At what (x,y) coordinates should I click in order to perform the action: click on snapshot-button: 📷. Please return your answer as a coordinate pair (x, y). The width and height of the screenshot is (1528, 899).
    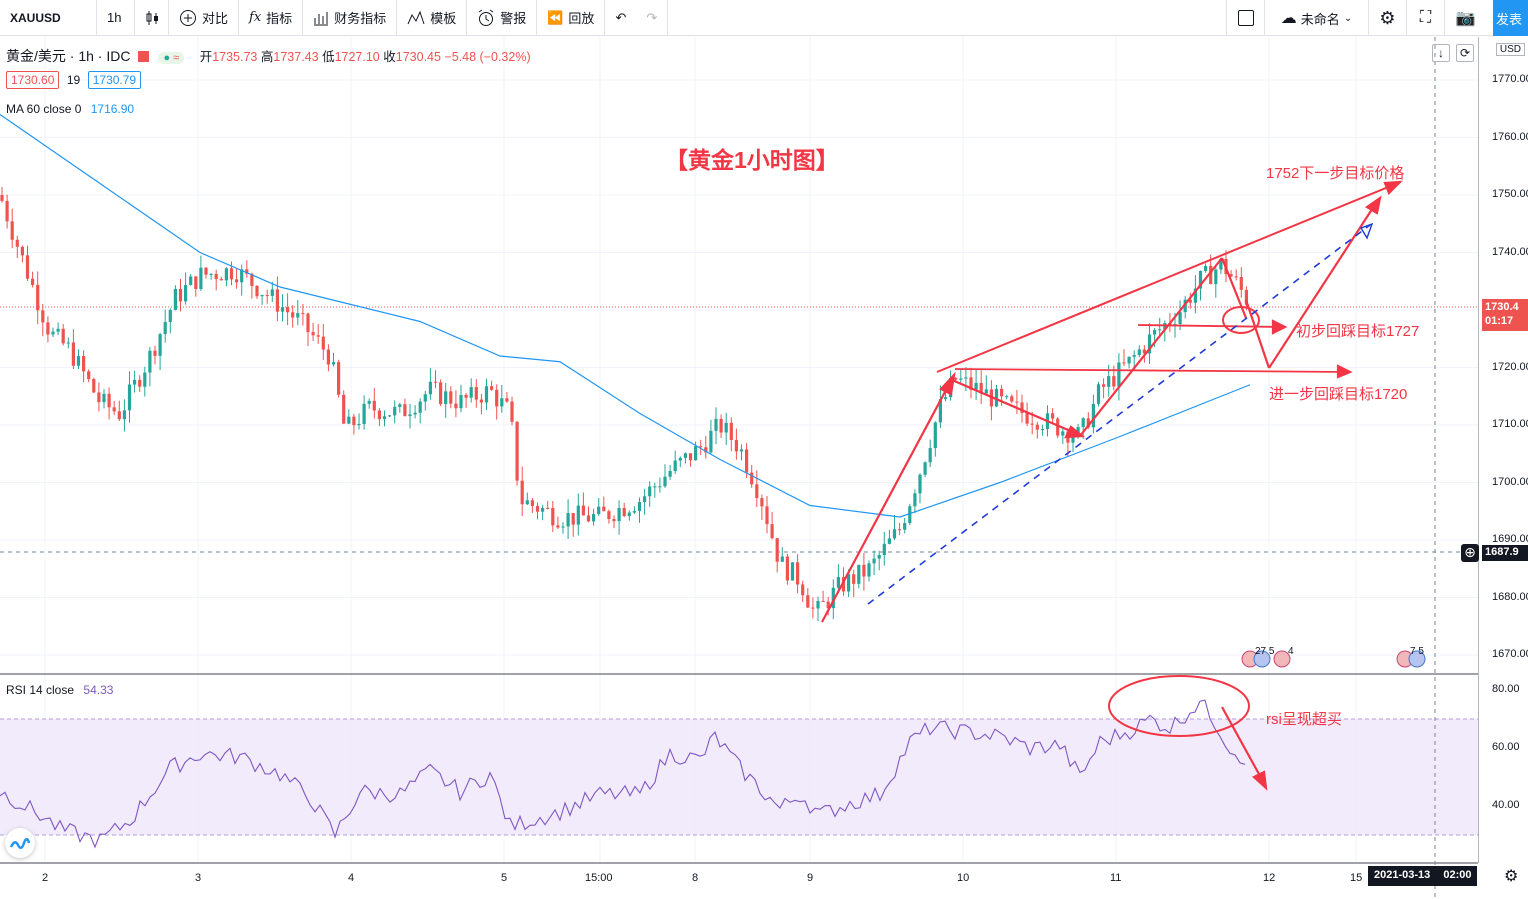
    Looking at the image, I should click on (1465, 18).